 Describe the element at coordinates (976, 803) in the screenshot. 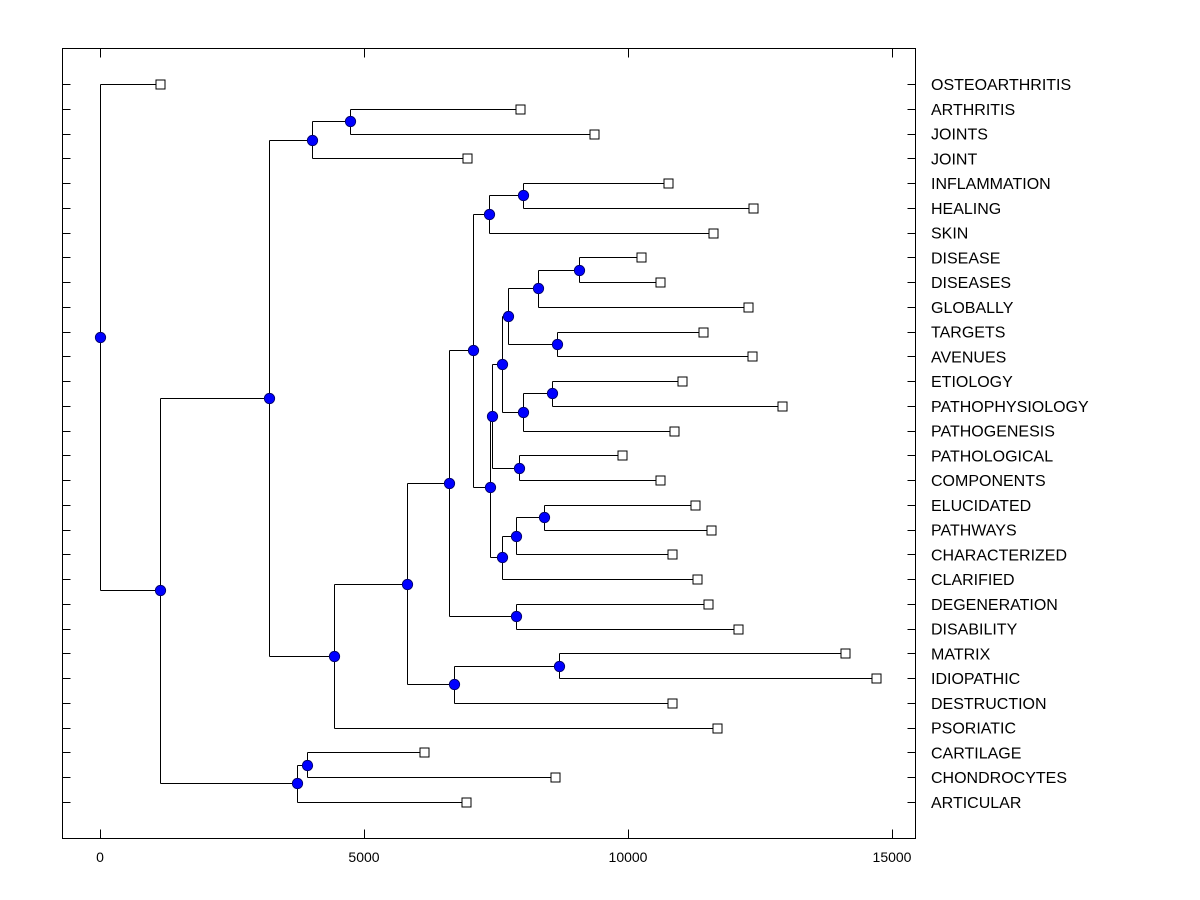

I see `leaf-label: ARTICULAR` at that location.